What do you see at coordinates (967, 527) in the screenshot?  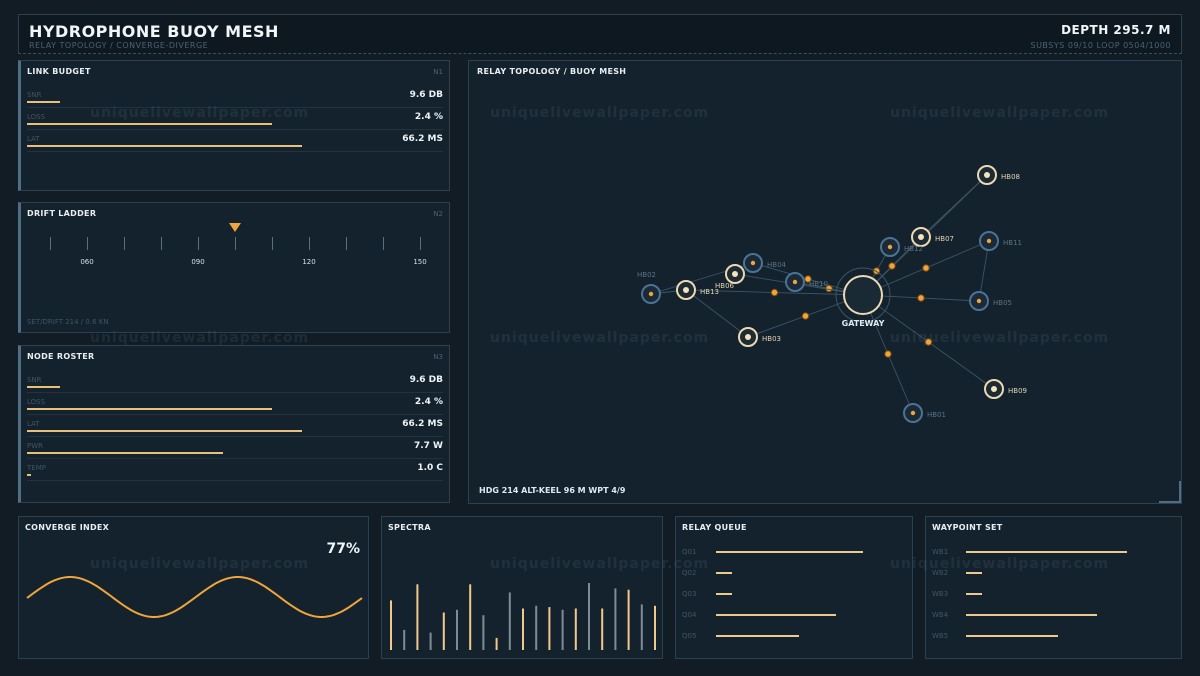 I see `panel-title: WAYPOINT SET` at bounding box center [967, 527].